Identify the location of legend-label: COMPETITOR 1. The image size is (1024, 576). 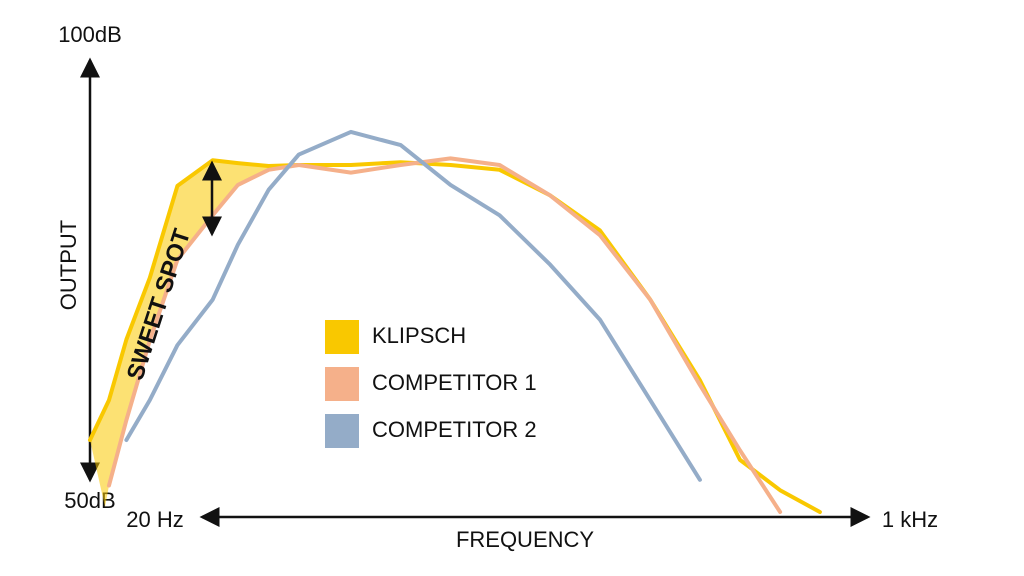
(454, 382).